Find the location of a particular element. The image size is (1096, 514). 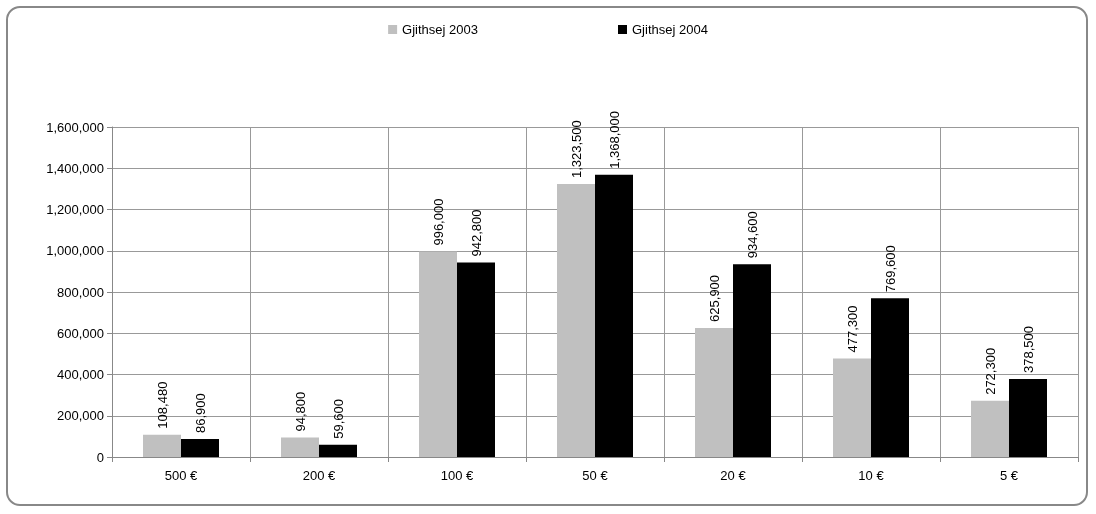

x-tick-label: 50 € is located at coordinates (595, 475).